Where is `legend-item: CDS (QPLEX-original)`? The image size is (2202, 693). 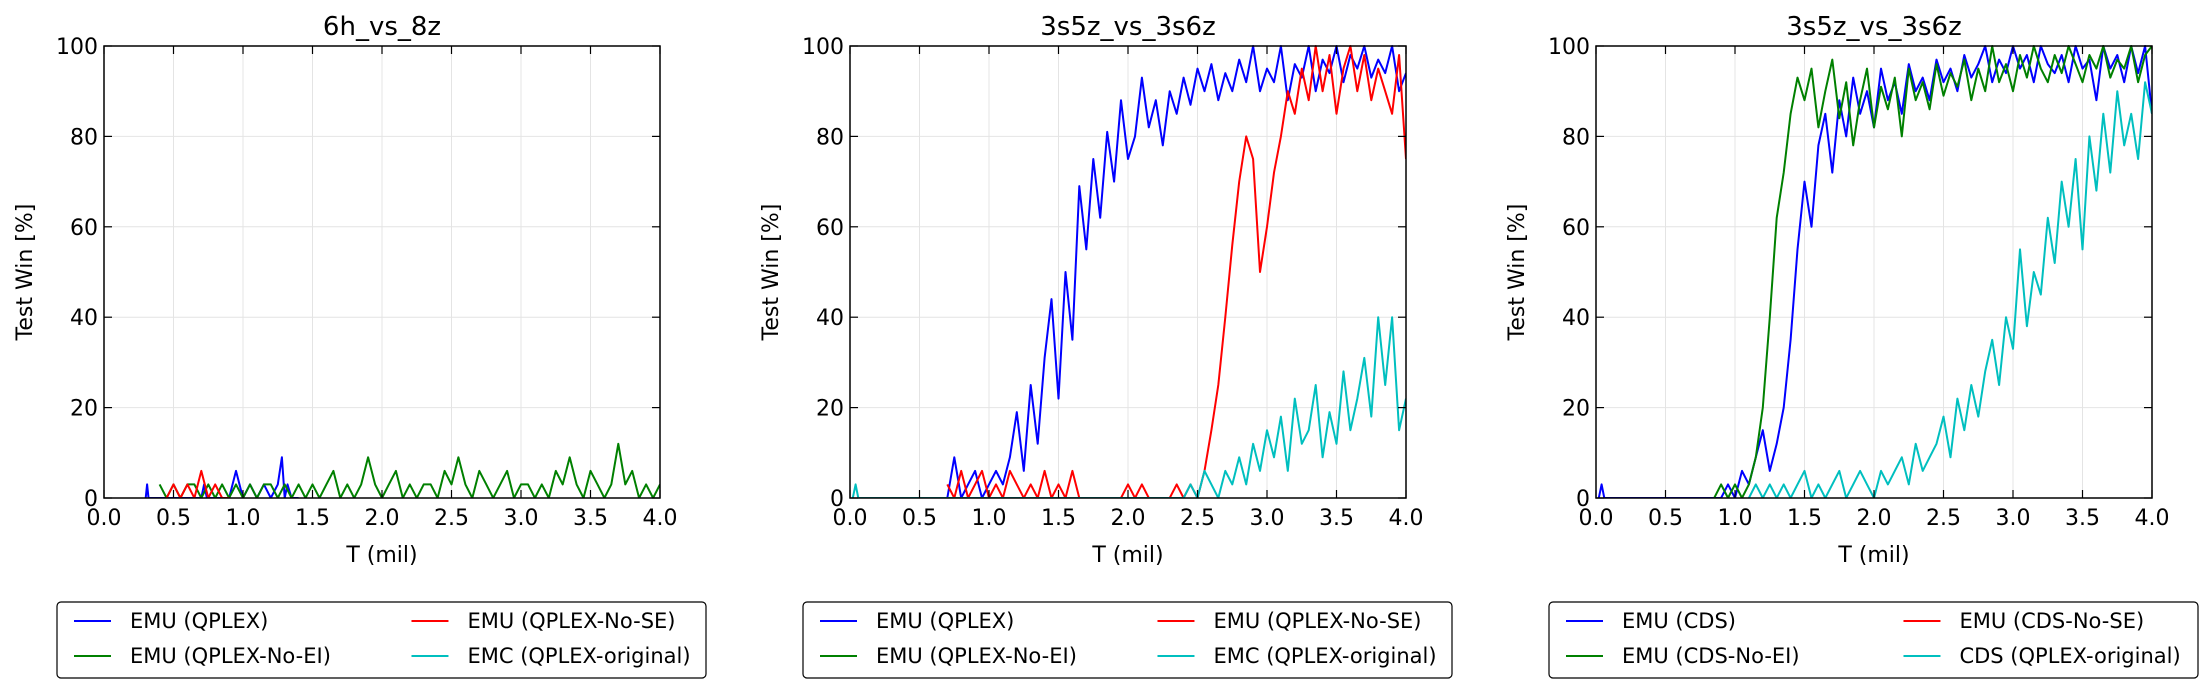 legend-item: CDS (QPLEX-original) is located at coordinates (2042, 656).